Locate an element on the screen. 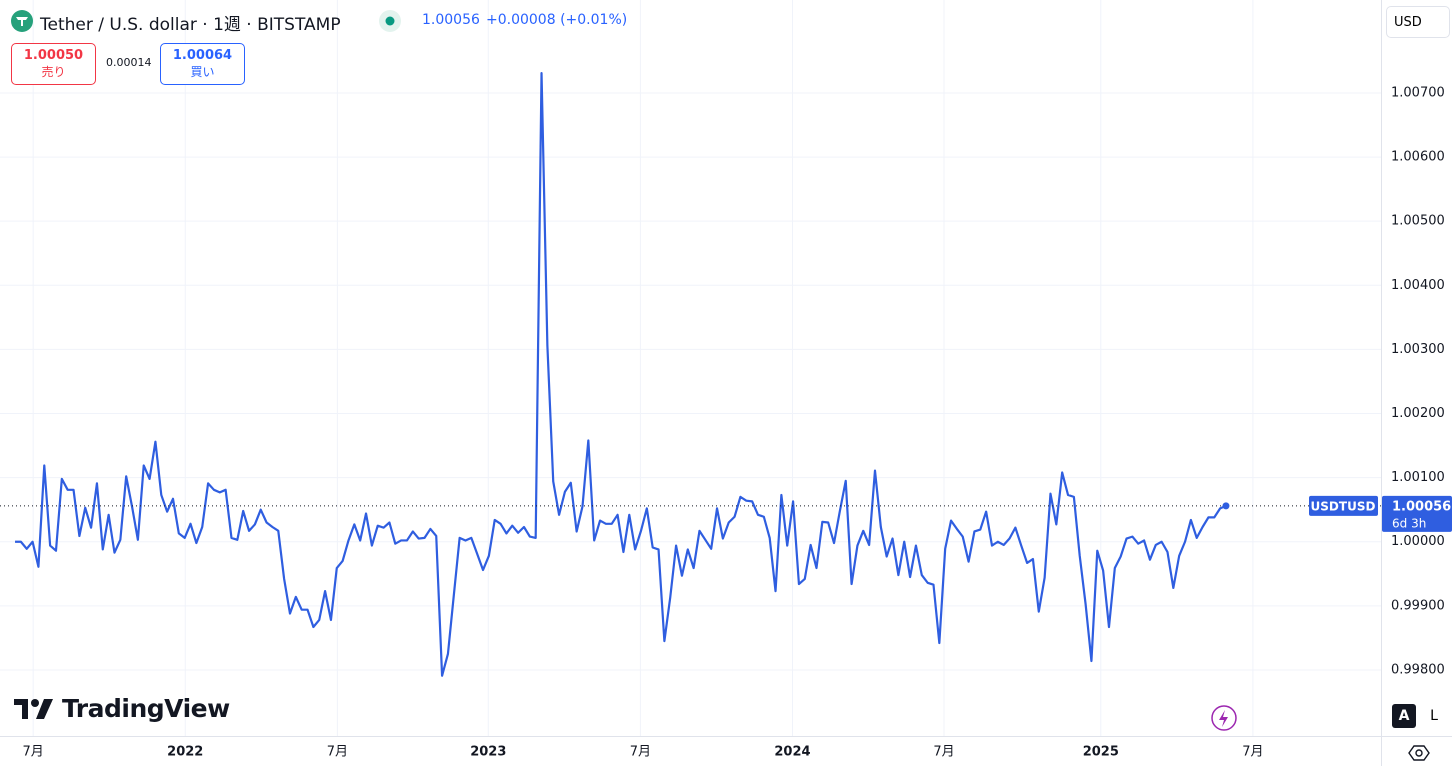  y-tick-label: 1.00200 is located at coordinates (1418, 413).